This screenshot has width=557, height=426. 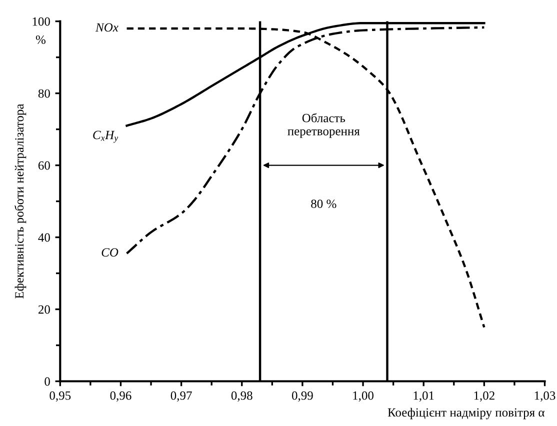 What do you see at coordinates (545, 396) in the screenshot?
I see `x-tick-label: 1,03` at bounding box center [545, 396].